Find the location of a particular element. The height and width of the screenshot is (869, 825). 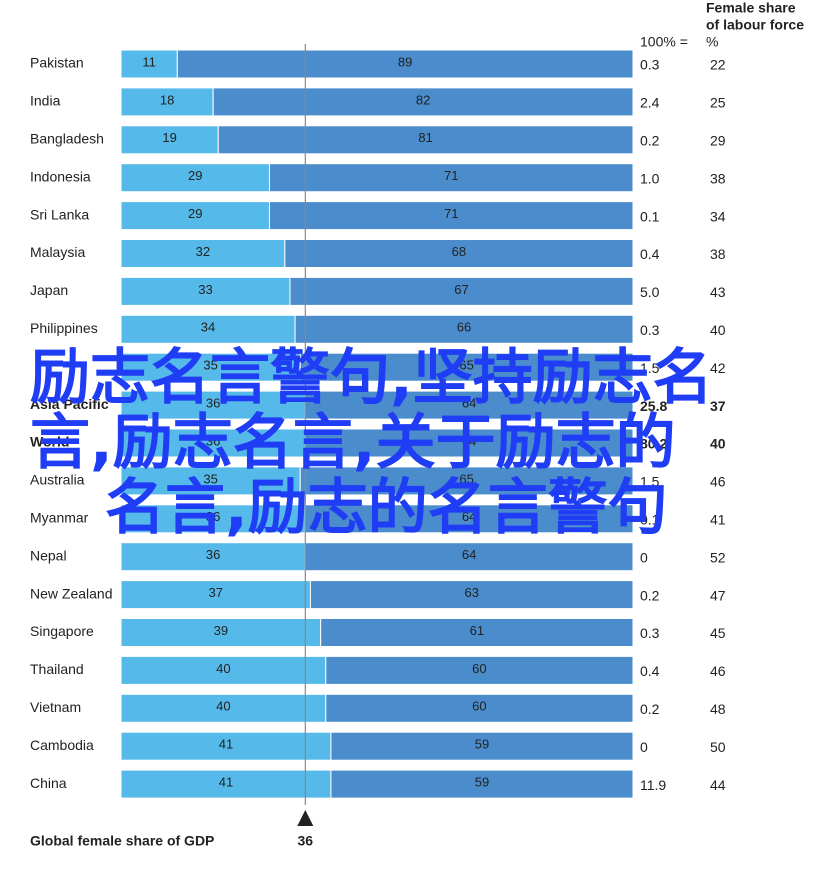

column-title: Female share is located at coordinates (751, 8).